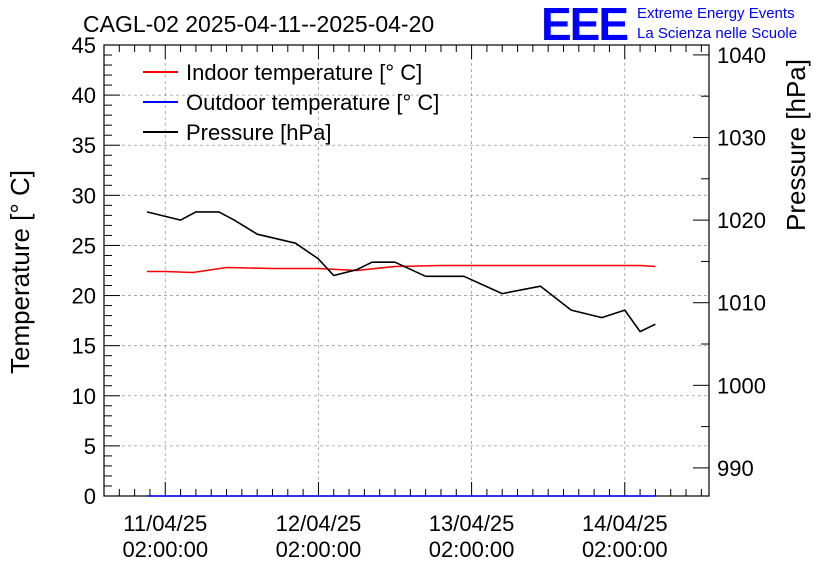 The width and height of the screenshot is (836, 572). What do you see at coordinates (319, 523) in the screenshot?
I see `x-tick-label-date: 12/04/25` at bounding box center [319, 523].